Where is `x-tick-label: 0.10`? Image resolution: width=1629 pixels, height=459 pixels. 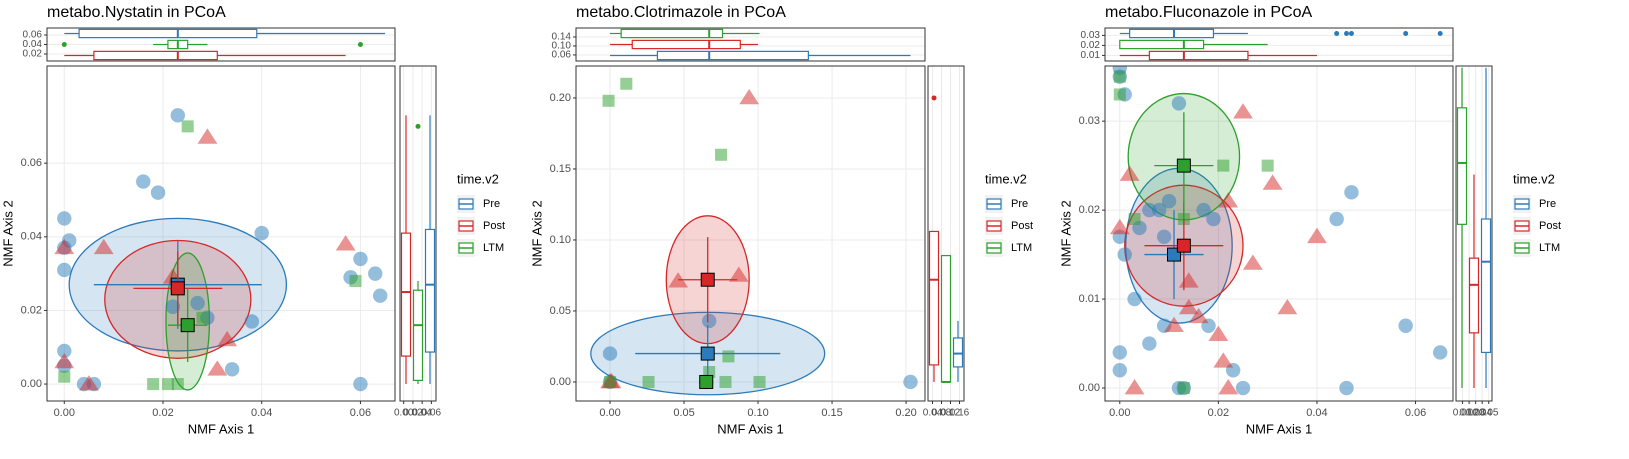 x-tick-label: 0.10 is located at coordinates (757, 413).